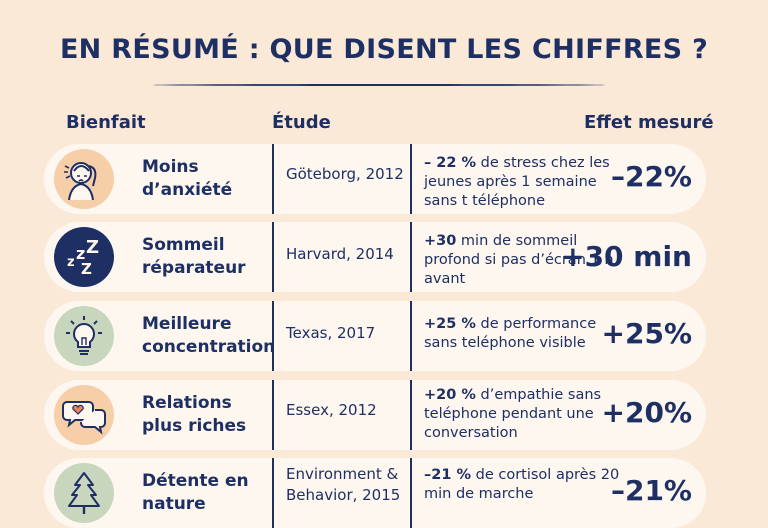 This screenshot has width=768, height=528. What do you see at coordinates (379, 85) in the screenshot?
I see `title-underline` at bounding box center [379, 85].